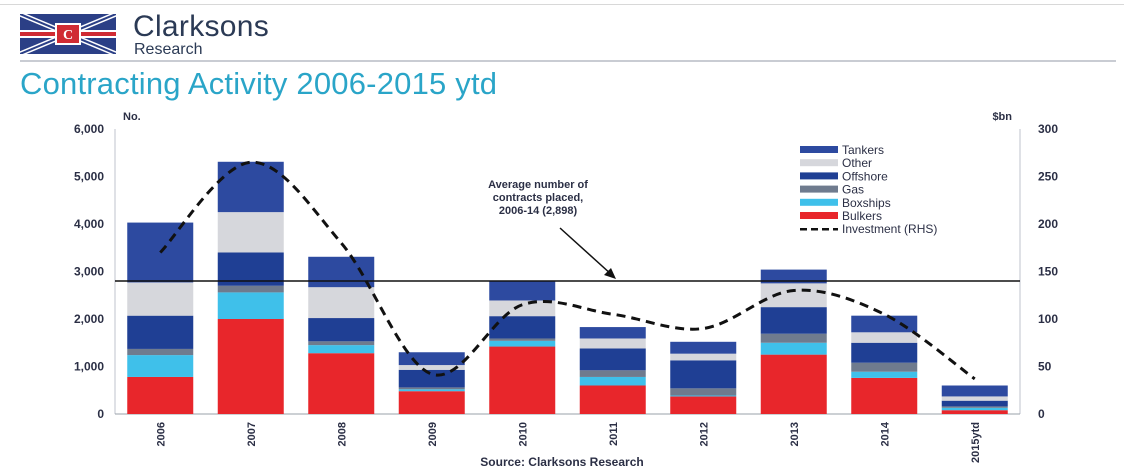 This screenshot has width=1124, height=476. I want to click on bar-other-2011, so click(612, 343).